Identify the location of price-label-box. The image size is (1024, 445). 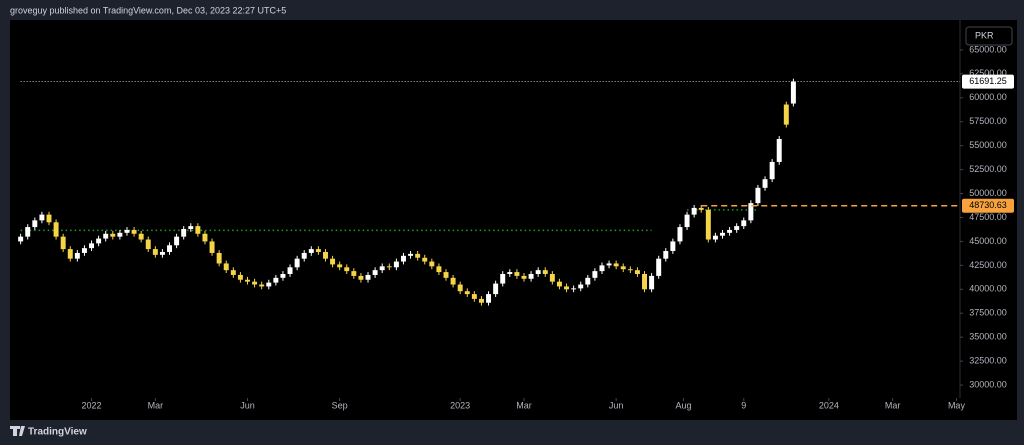
(988, 81).